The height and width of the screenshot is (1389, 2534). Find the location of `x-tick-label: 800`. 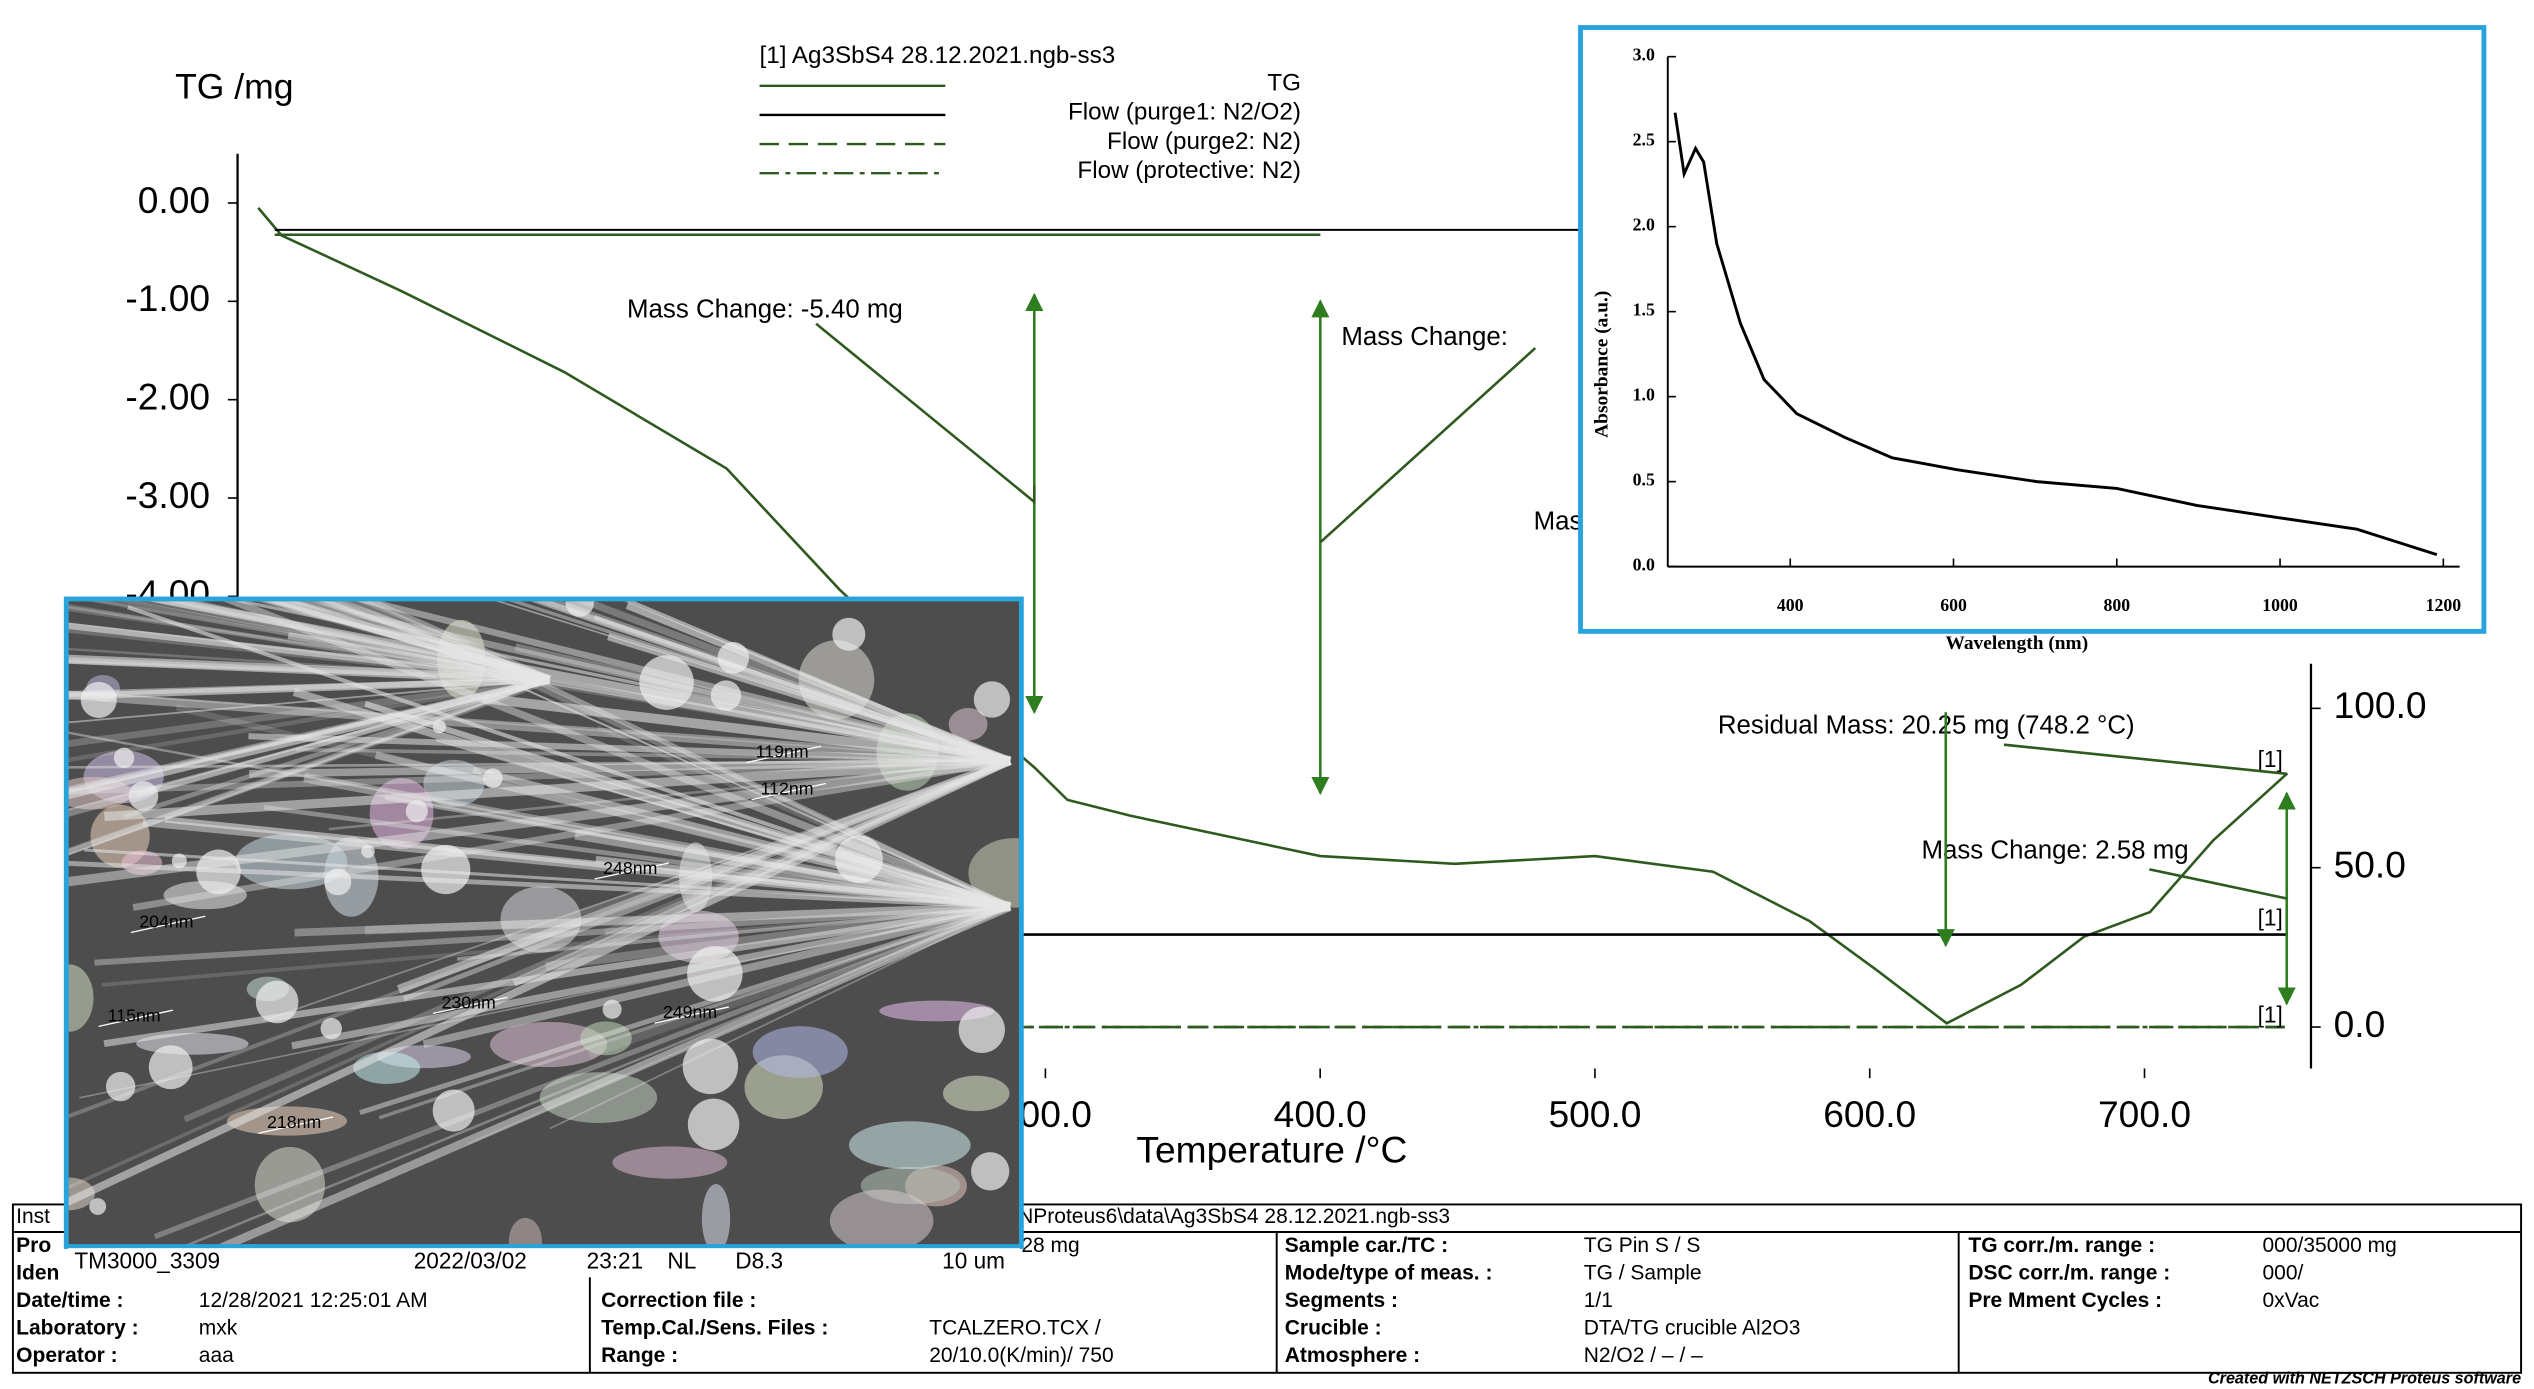

x-tick-label: 800 is located at coordinates (2116, 605).